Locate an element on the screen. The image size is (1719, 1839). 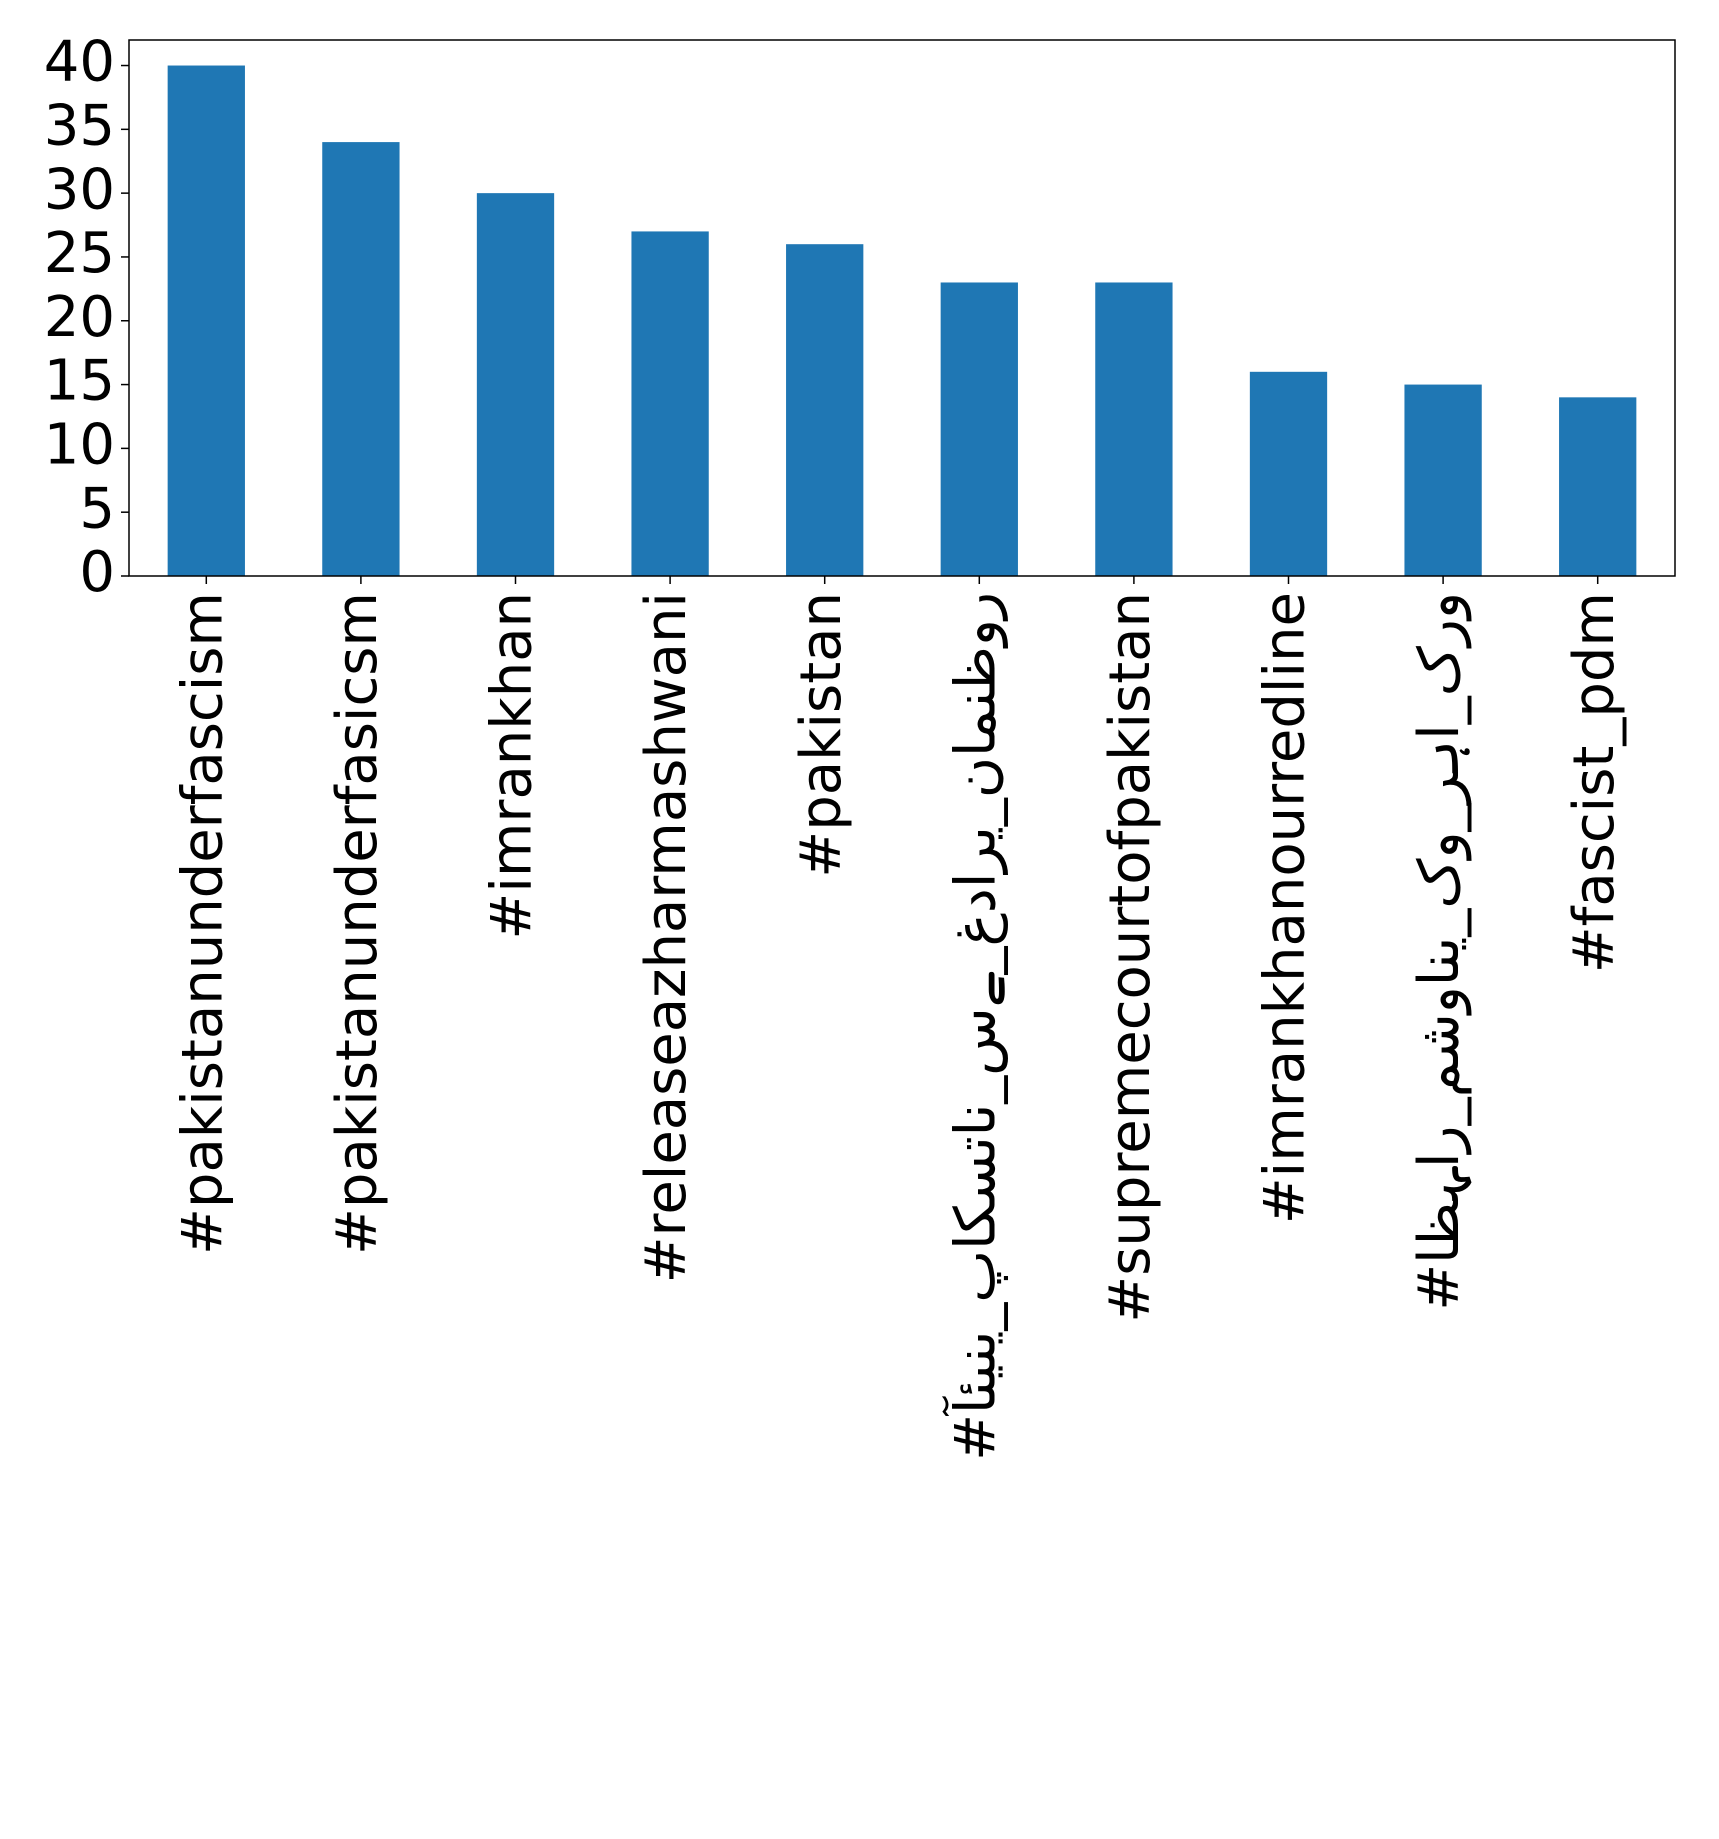
y-tick-label: 20 is located at coordinates (79, 317).